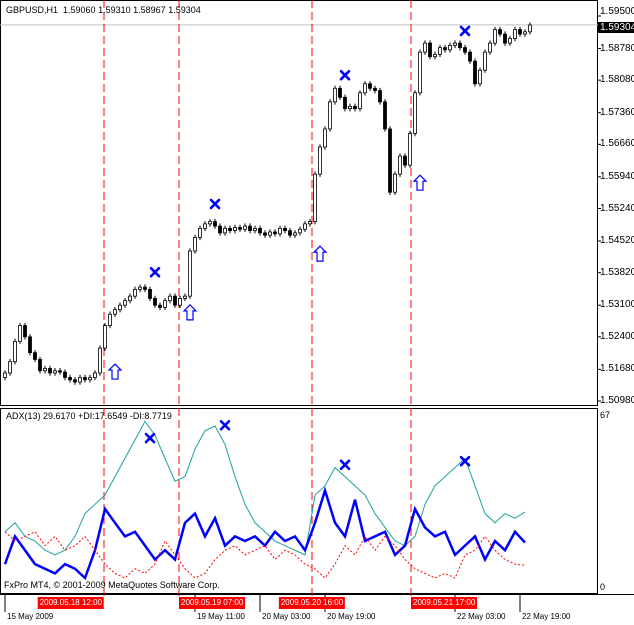 The height and width of the screenshot is (625, 634). Describe the element at coordinates (616, 27) in the screenshot. I see `bid-price-label: 1.59304` at that location.